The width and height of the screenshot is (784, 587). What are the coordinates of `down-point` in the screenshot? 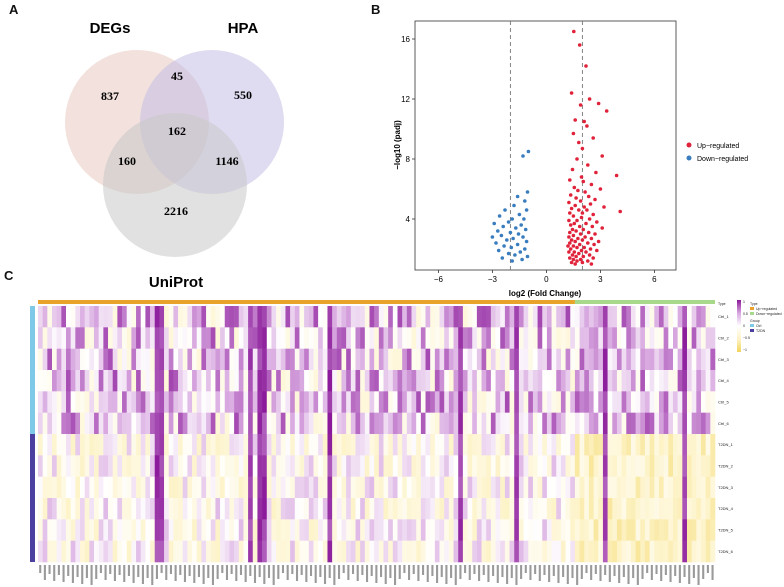 It's located at (516, 228).